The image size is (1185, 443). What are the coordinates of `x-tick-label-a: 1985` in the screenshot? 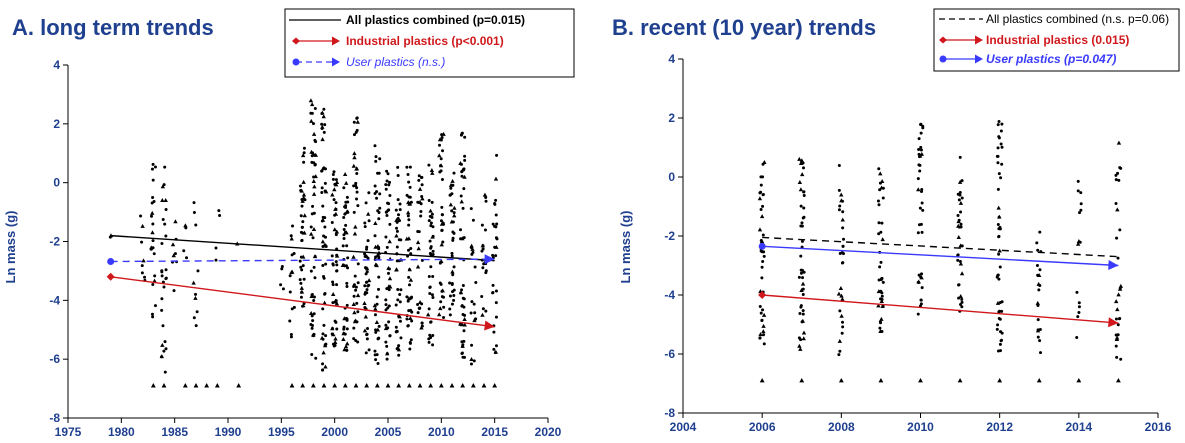 It's located at (174, 432).